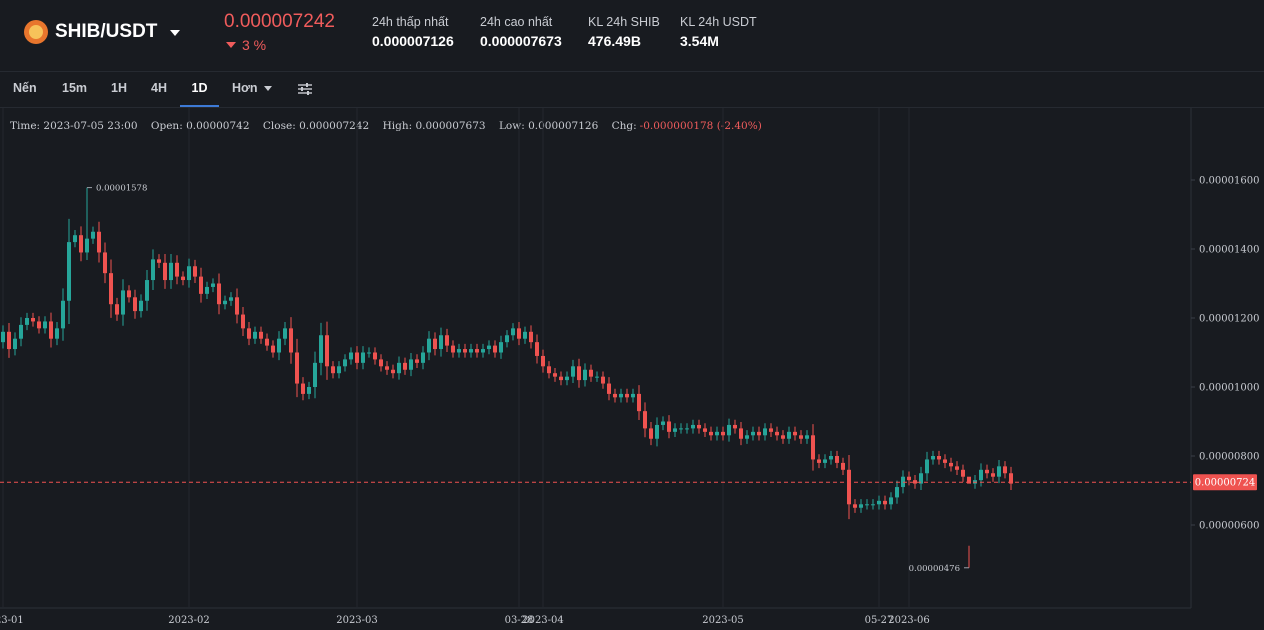  I want to click on stat-label: 24h thấp nhất, so click(410, 22).